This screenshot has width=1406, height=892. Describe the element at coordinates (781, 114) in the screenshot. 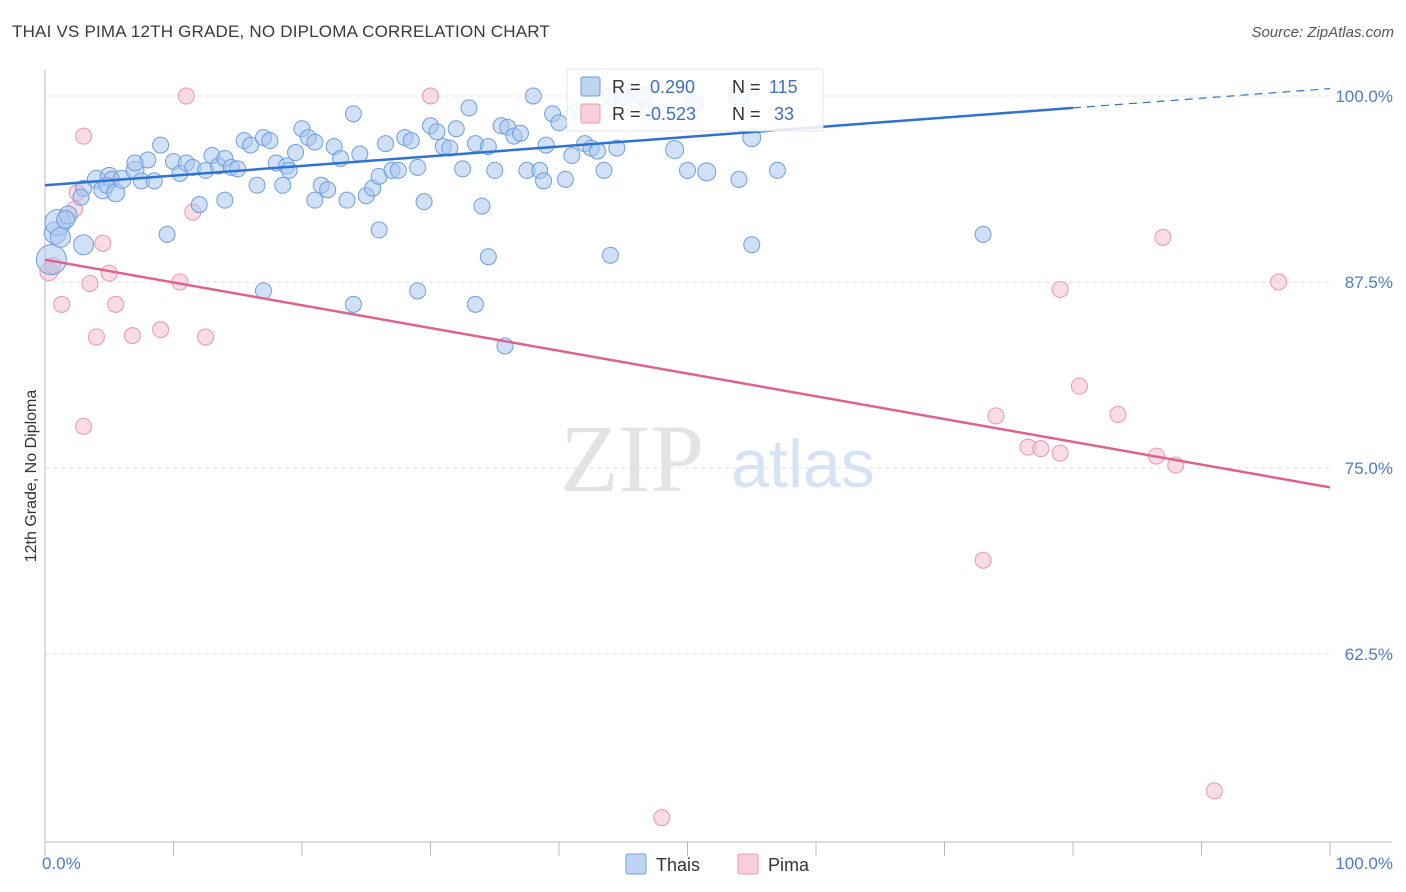

I see `legend-n-value-pima: 33` at that location.